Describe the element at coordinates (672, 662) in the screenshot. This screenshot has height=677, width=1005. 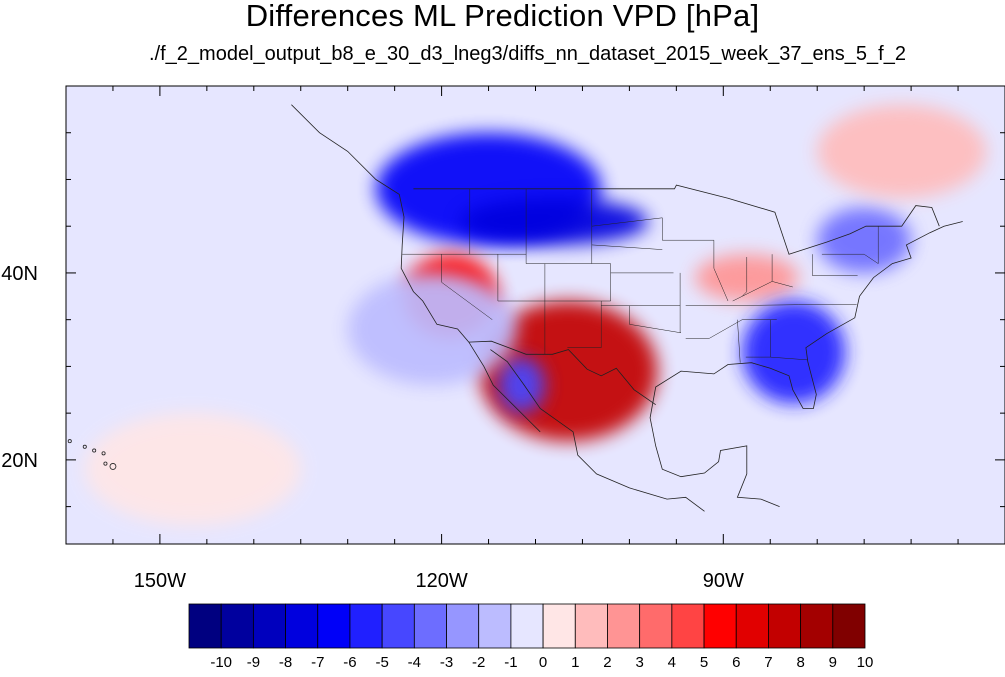
I see `colorbar-label: 4` at that location.